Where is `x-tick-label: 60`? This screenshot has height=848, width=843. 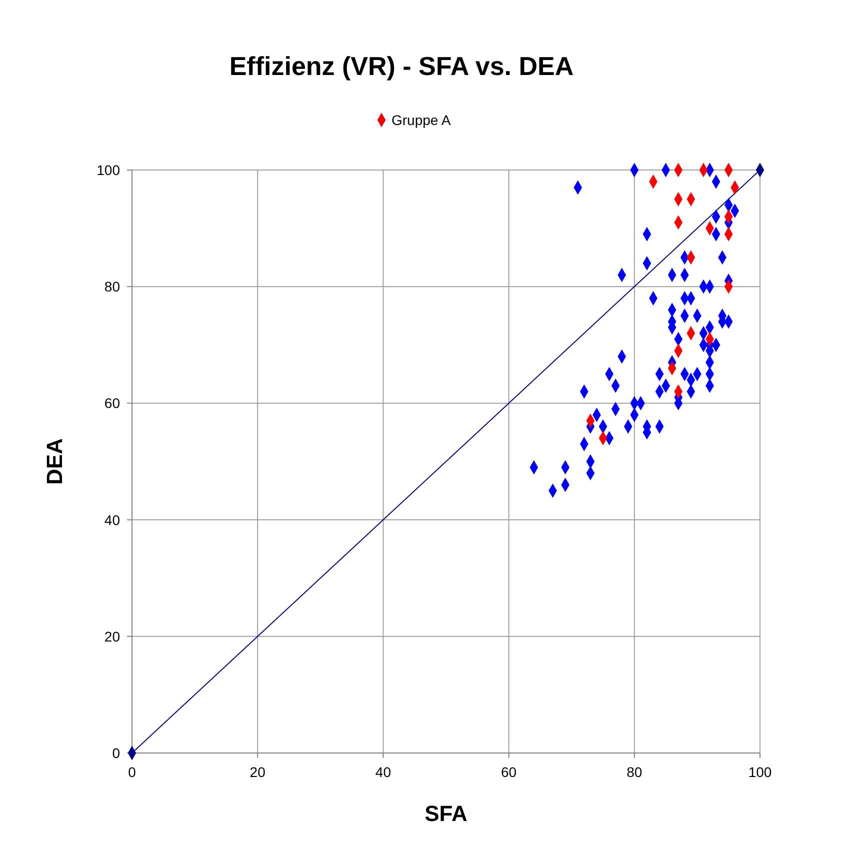 x-tick-label: 60 is located at coordinates (509, 772).